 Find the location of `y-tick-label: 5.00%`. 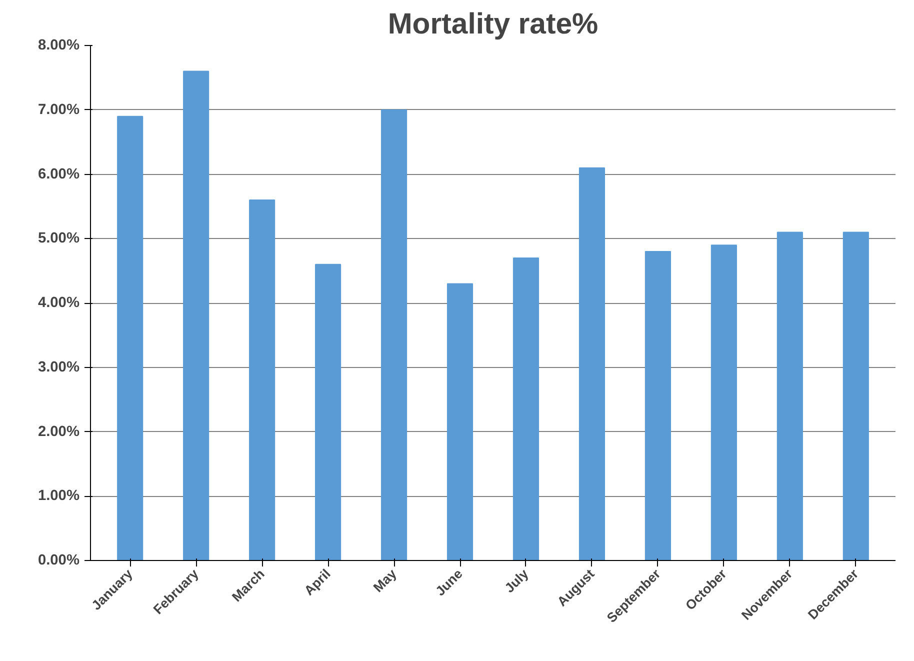

y-tick-label: 5.00% is located at coordinates (59, 238).